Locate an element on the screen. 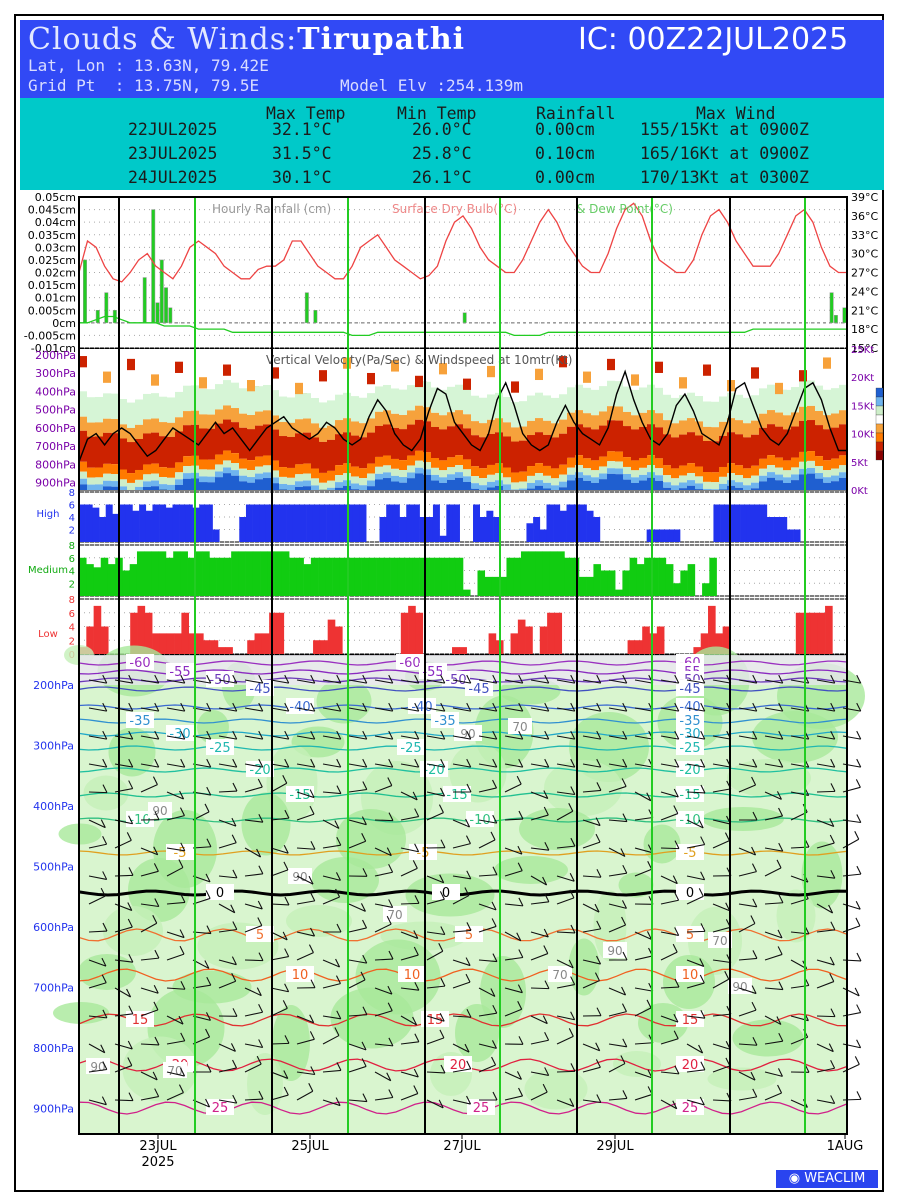 This screenshot has width=900, height=1200. model-elevation: Model Elv :254.139m is located at coordinates (432, 85).